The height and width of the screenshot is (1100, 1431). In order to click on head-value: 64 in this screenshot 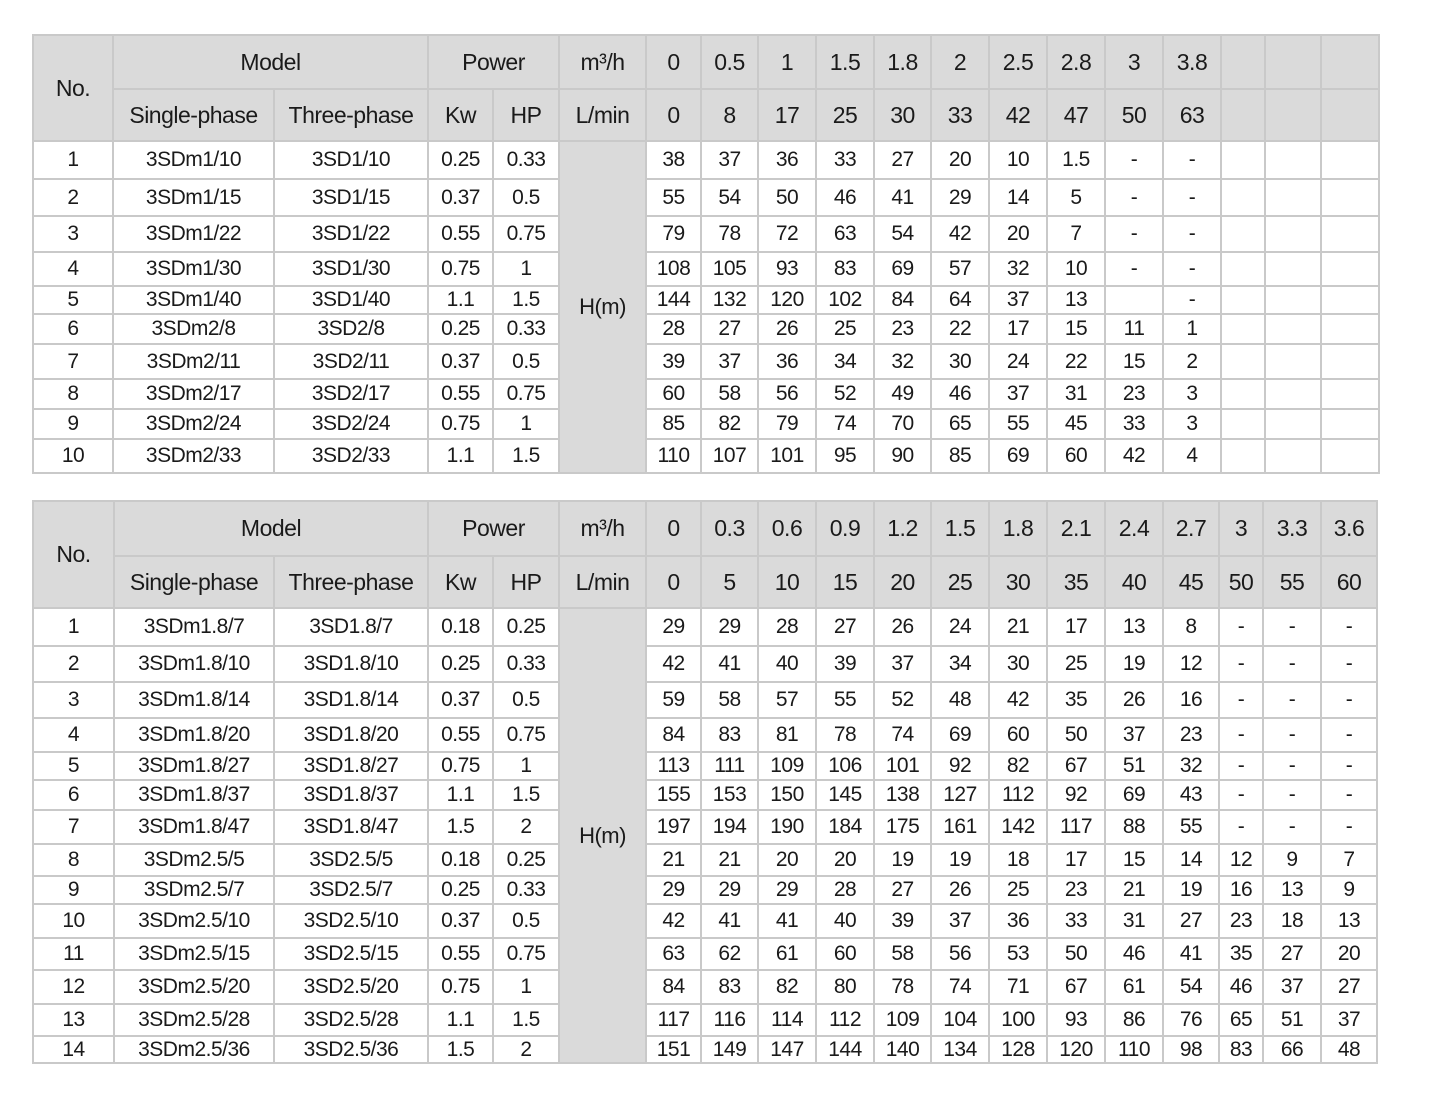, I will do `click(960, 300)`.